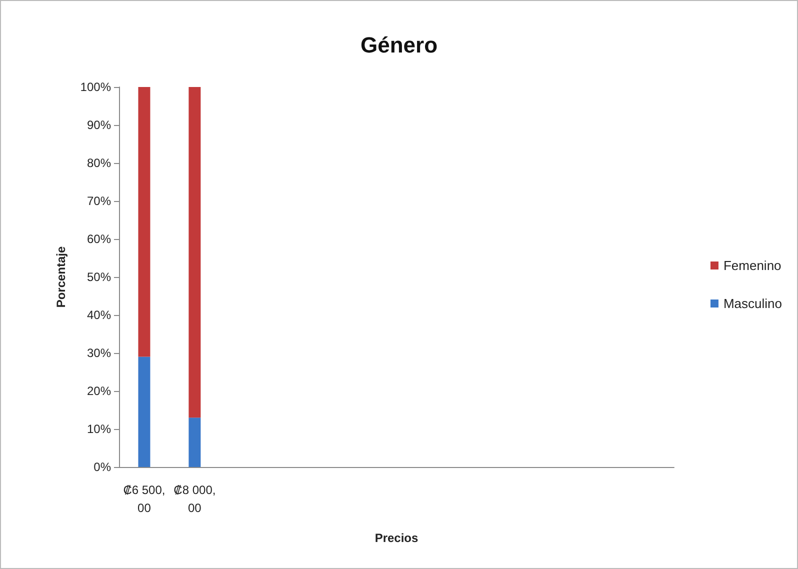 The image size is (798, 569). What do you see at coordinates (99, 315) in the screenshot?
I see `y-tick-label: 40%` at bounding box center [99, 315].